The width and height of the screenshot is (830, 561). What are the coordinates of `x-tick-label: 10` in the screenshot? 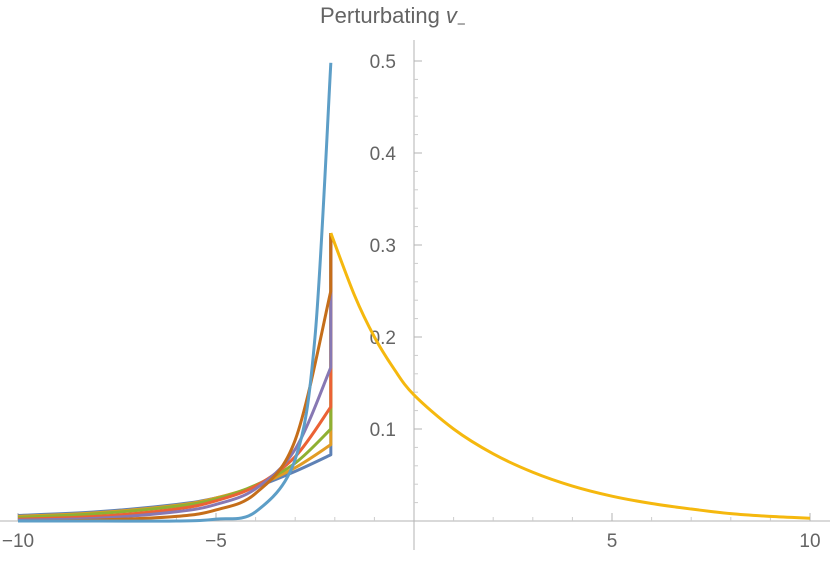 It's located at (809, 541).